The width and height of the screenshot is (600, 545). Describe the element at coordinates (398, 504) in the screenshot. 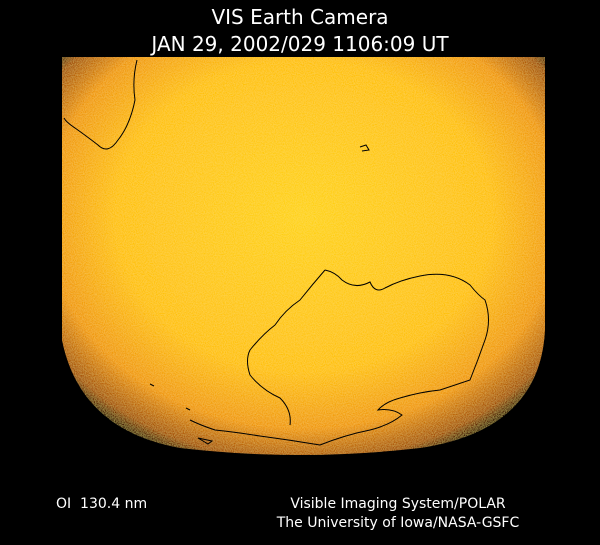

I see `credit-line: Visible Imaging System/POLAR` at that location.